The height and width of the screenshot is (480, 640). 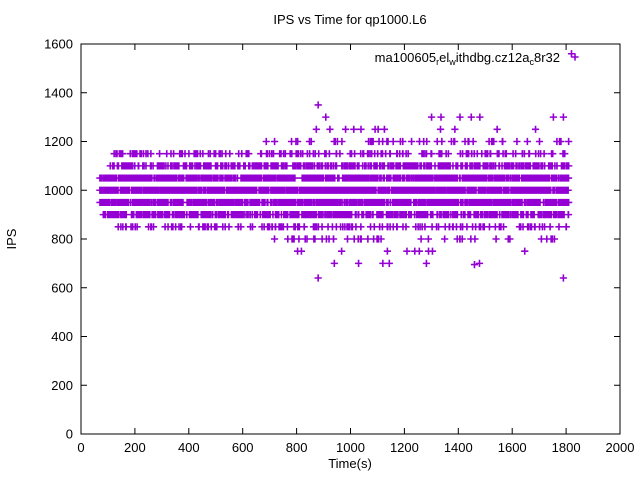 What do you see at coordinates (58, 190) in the screenshot?
I see `y-tick-label: 1000` at bounding box center [58, 190].